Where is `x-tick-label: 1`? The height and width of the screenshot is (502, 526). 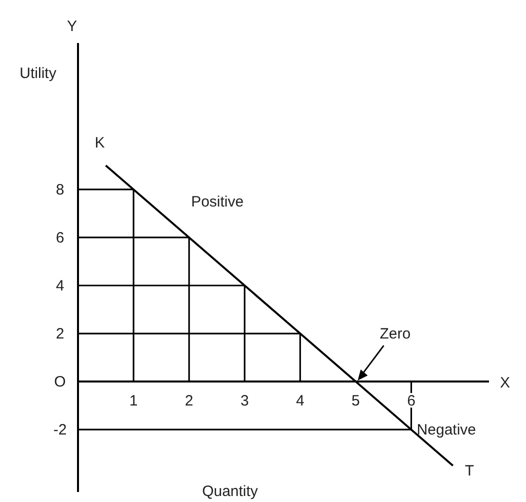
x-tick-label: 1 is located at coordinates (133, 401).